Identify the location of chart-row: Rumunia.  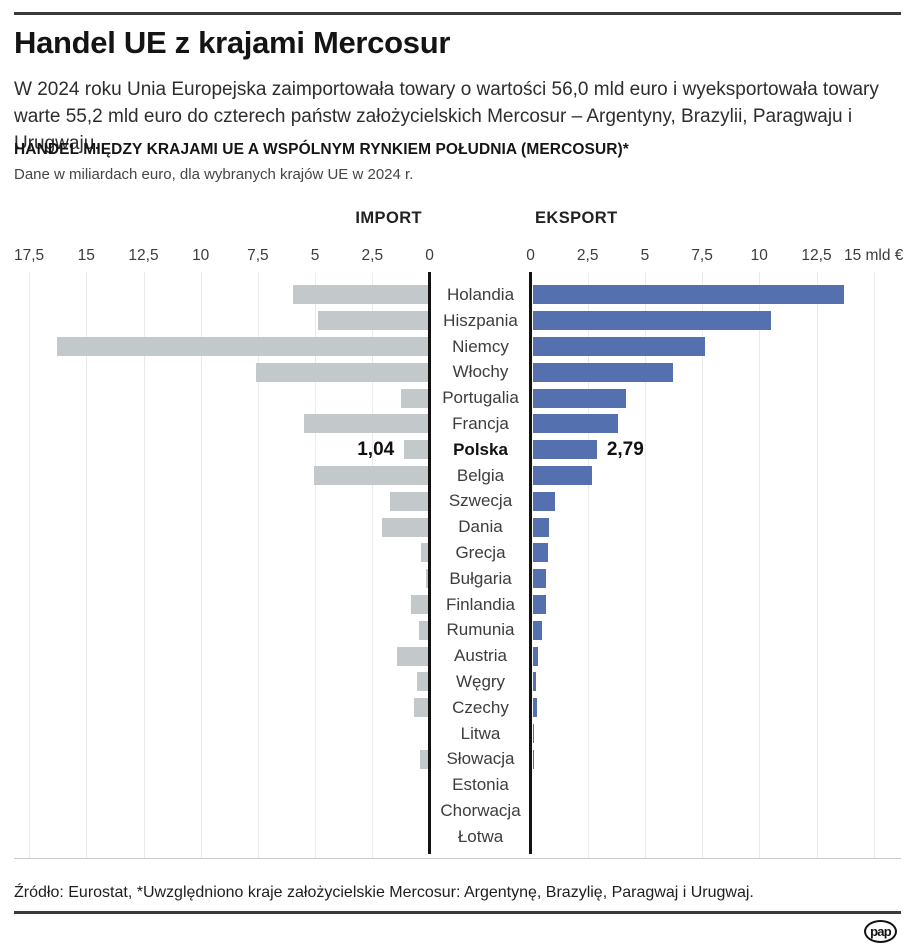
(457, 630).